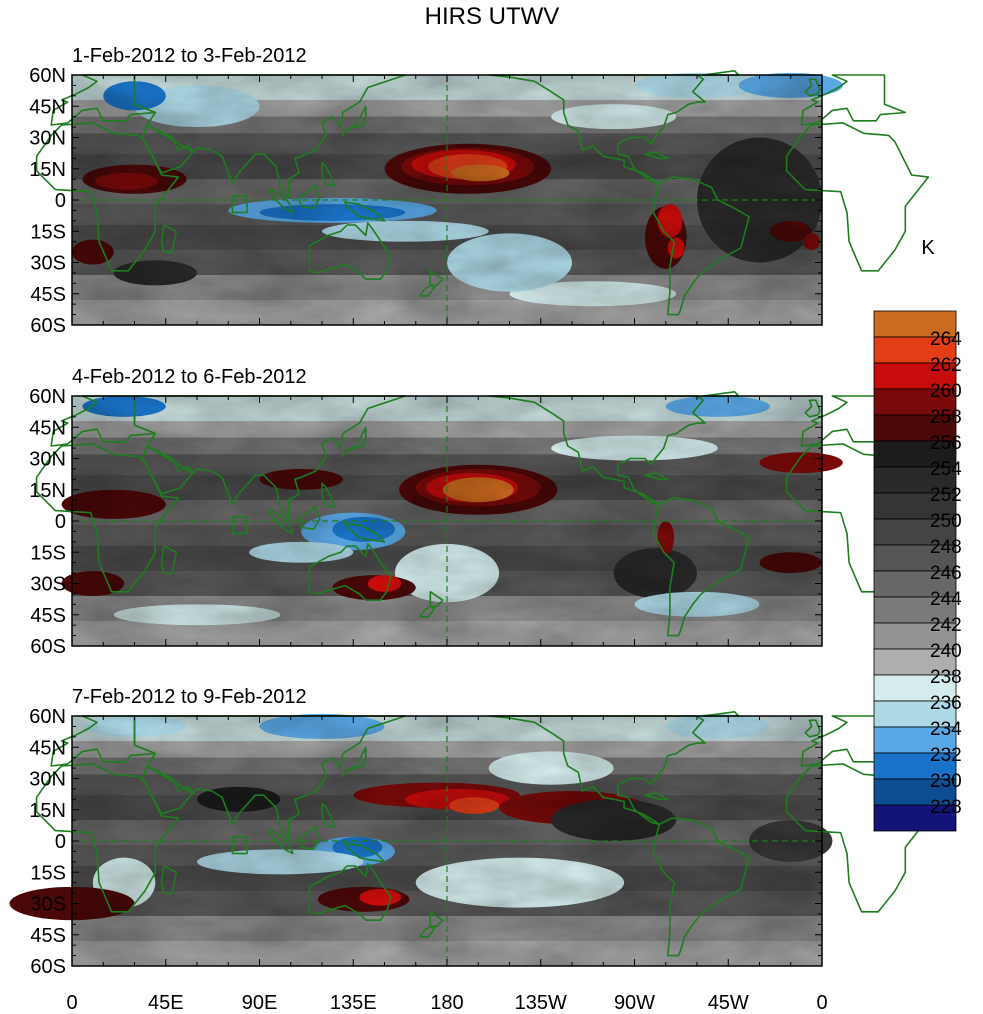 This screenshot has width=983, height=1014. What do you see at coordinates (309, 838) in the screenshot?
I see `coastline-borneo` at bounding box center [309, 838].